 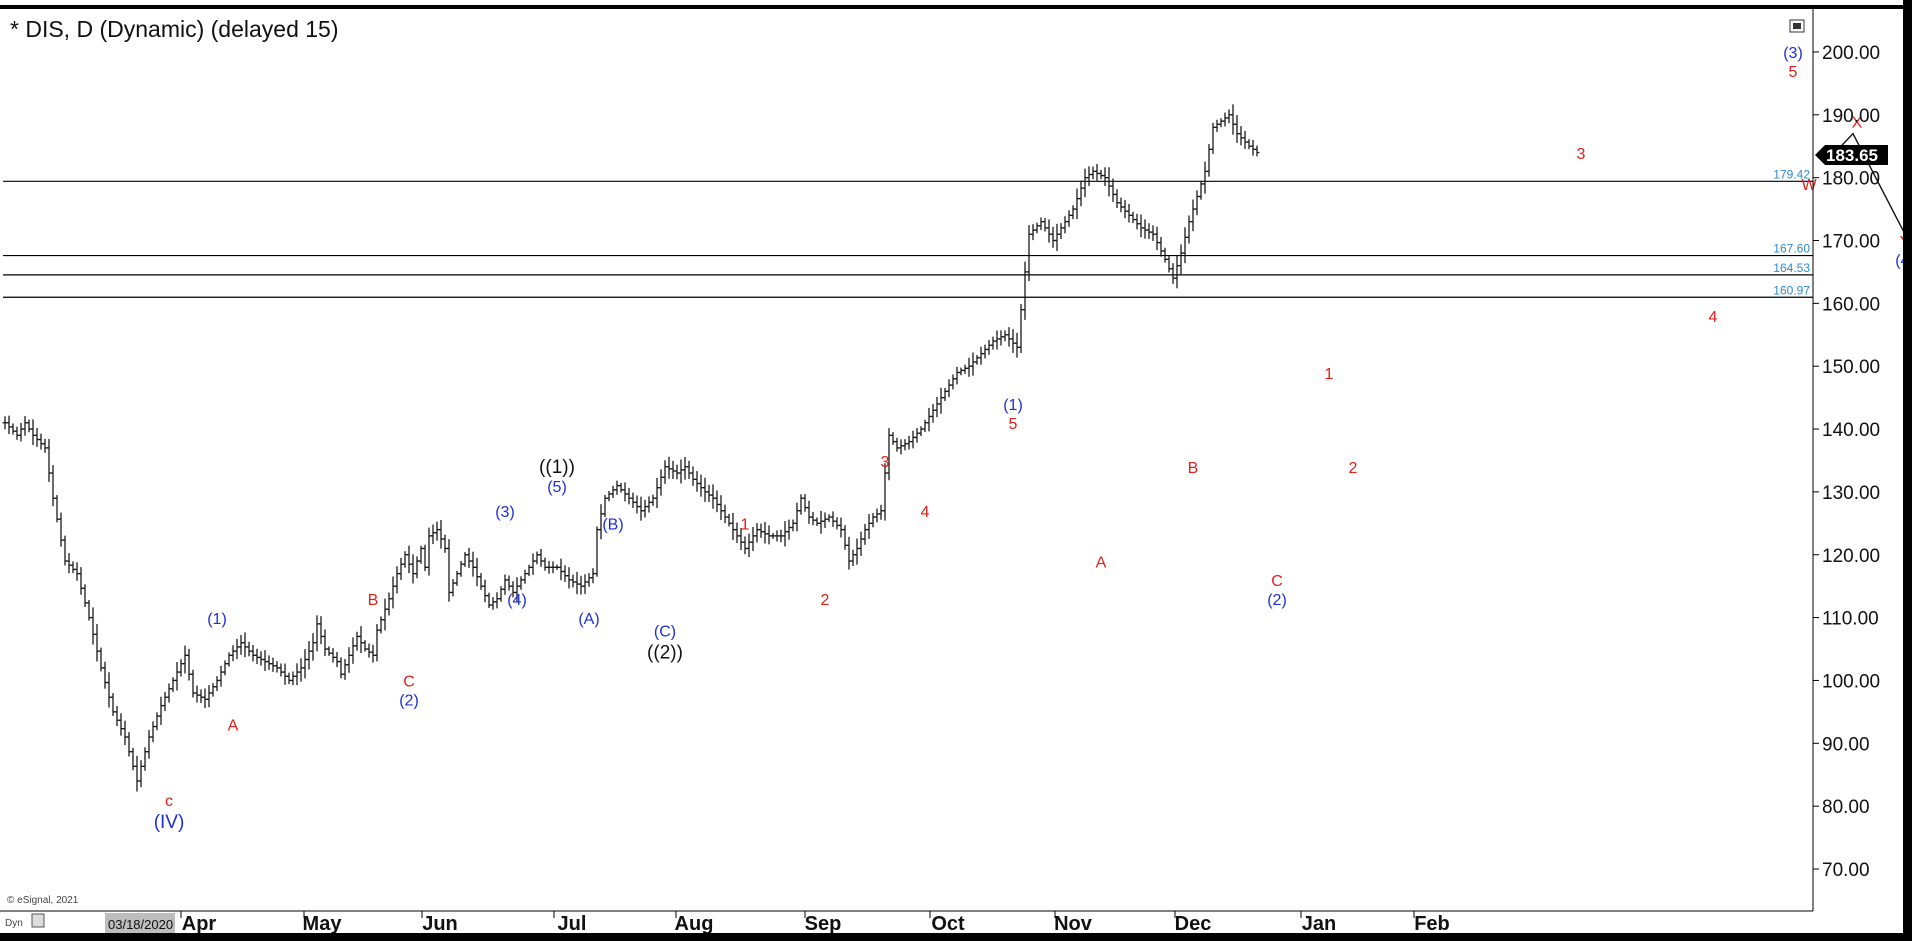 I want to click on y-tick-label: 120.00, so click(x=1851, y=556).